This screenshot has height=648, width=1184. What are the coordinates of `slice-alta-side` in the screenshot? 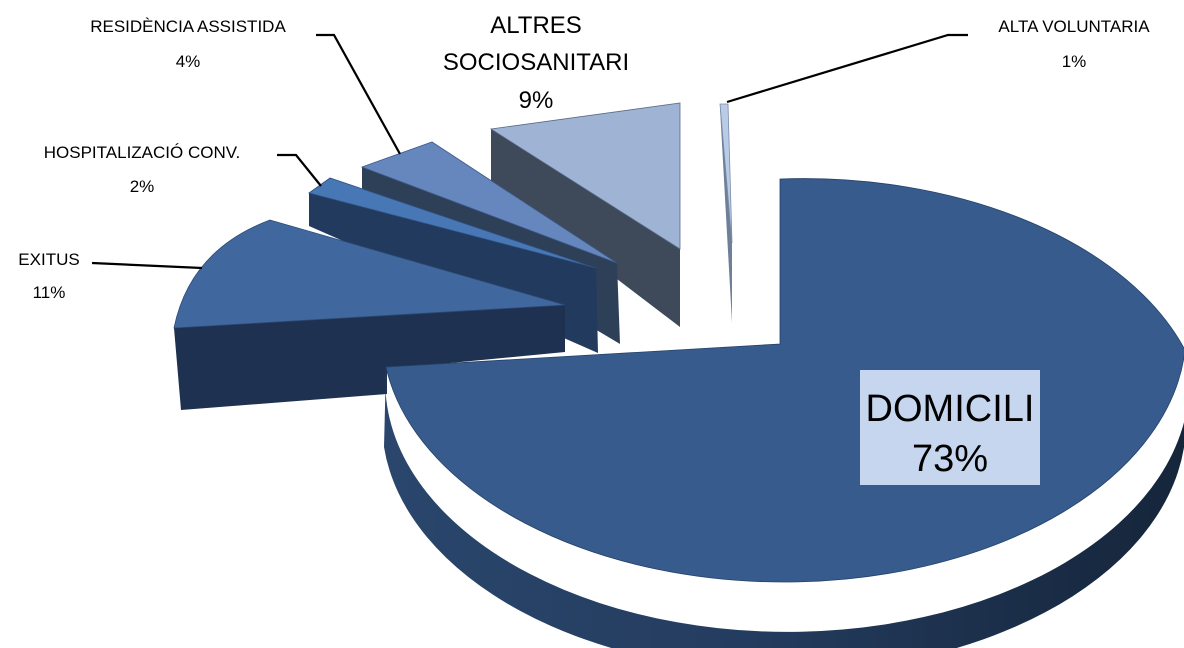 It's located at (726, 213).